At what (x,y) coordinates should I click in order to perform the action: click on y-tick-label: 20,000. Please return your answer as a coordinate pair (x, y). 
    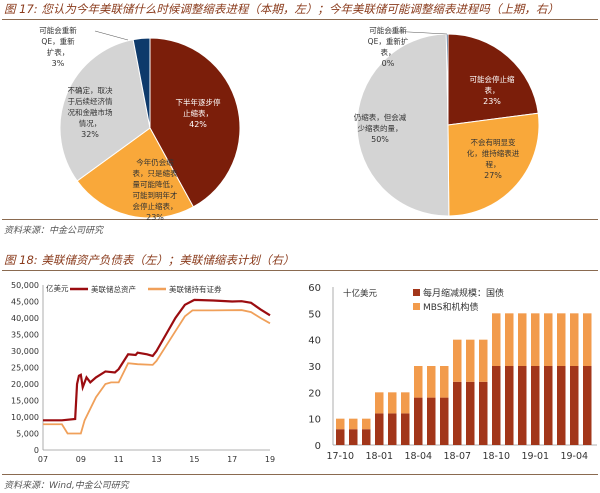
    Looking at the image, I should click on (25, 384).